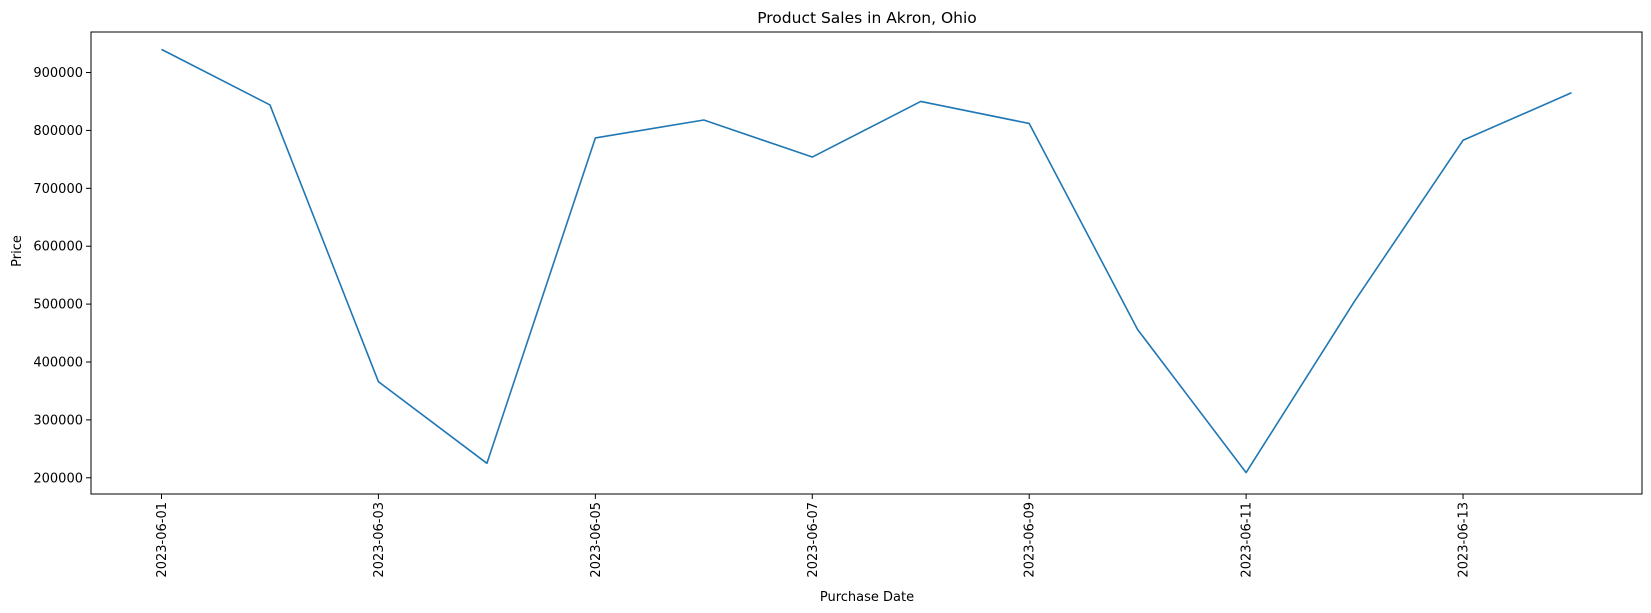 This screenshot has width=1651, height=613. What do you see at coordinates (867, 18) in the screenshot?
I see `chart-title: Product Sales in Akron, Ohio` at bounding box center [867, 18].